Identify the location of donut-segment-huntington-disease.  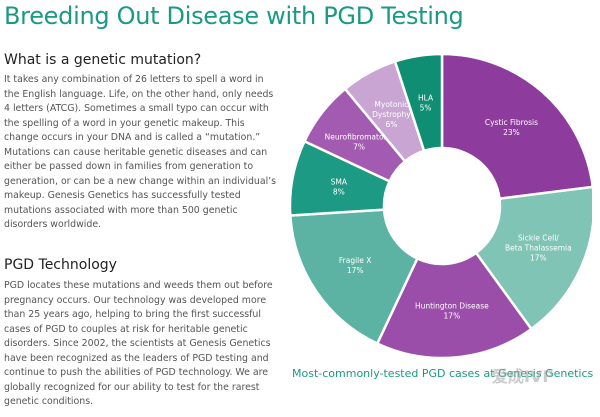
(454, 305).